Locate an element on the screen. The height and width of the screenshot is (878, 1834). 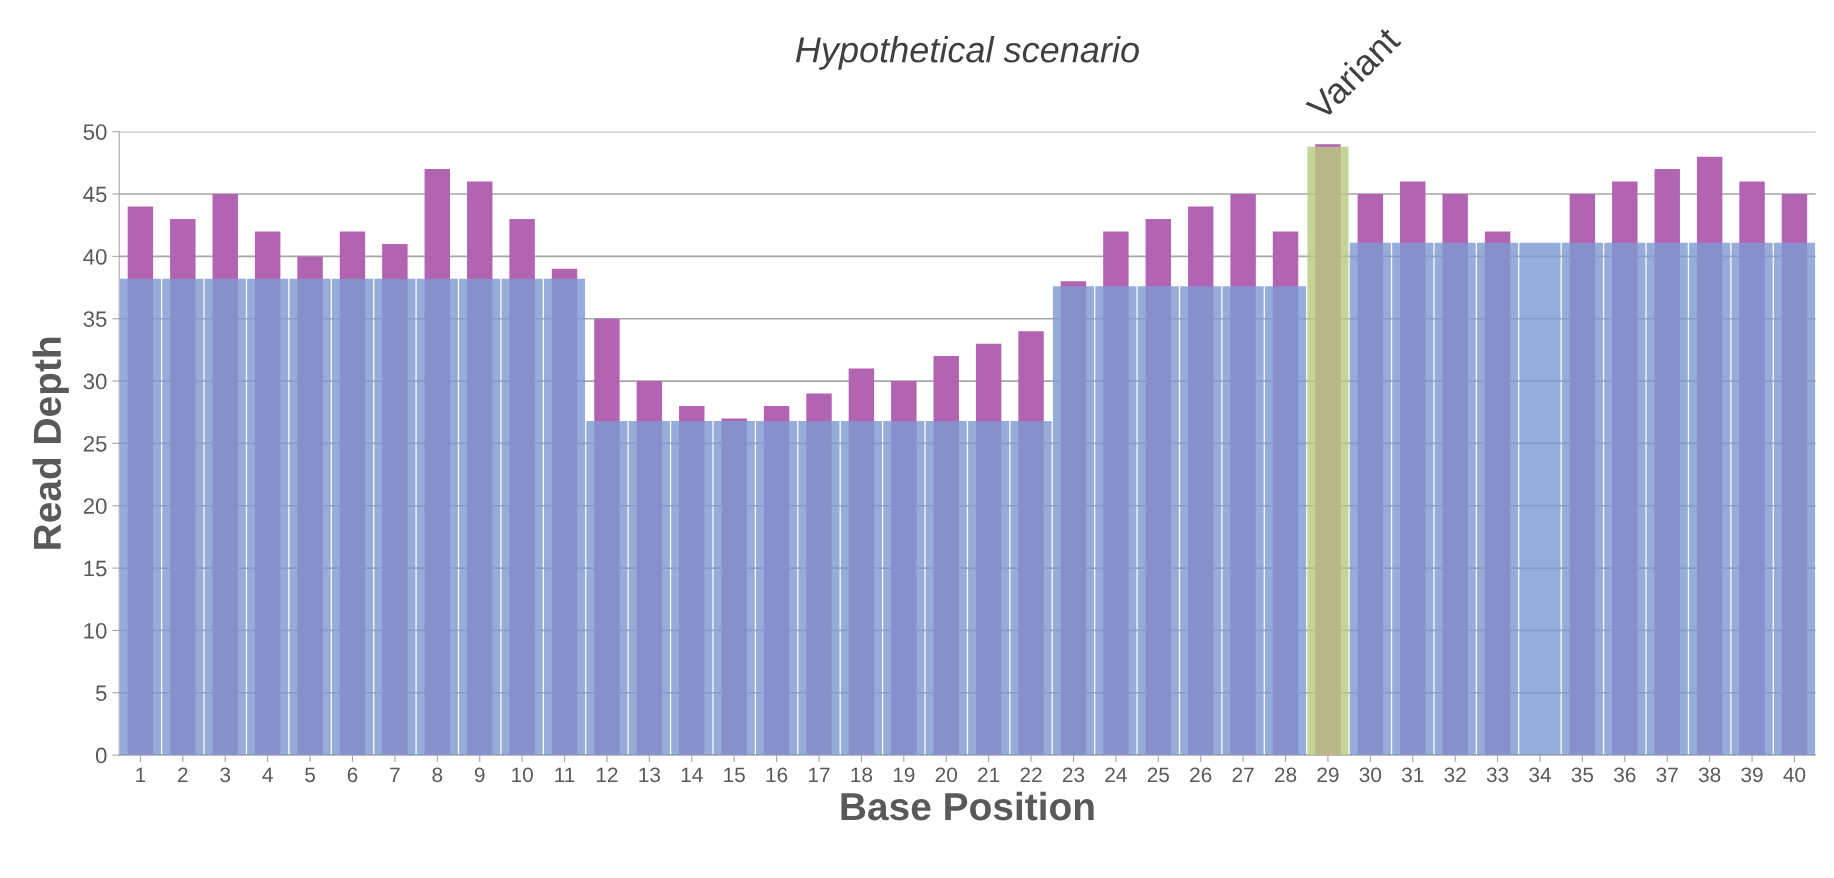
x-tick-label: 19 is located at coordinates (904, 775).